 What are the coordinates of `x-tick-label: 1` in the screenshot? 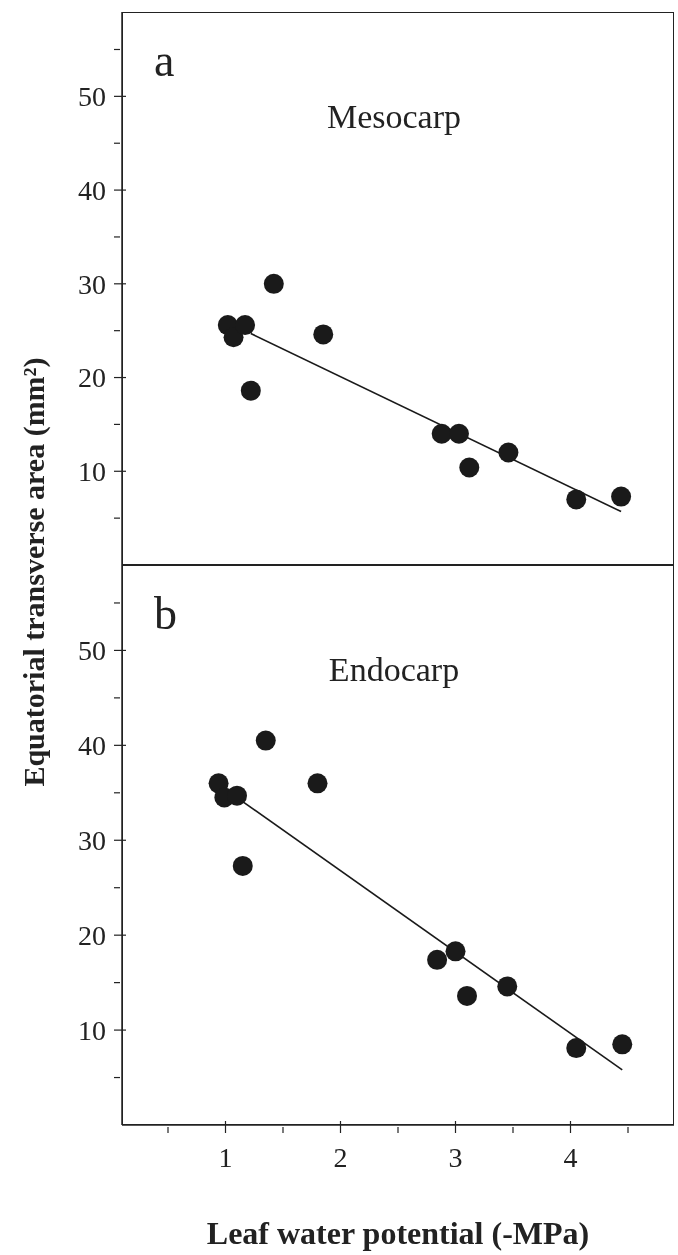 It's located at (225, 1157).